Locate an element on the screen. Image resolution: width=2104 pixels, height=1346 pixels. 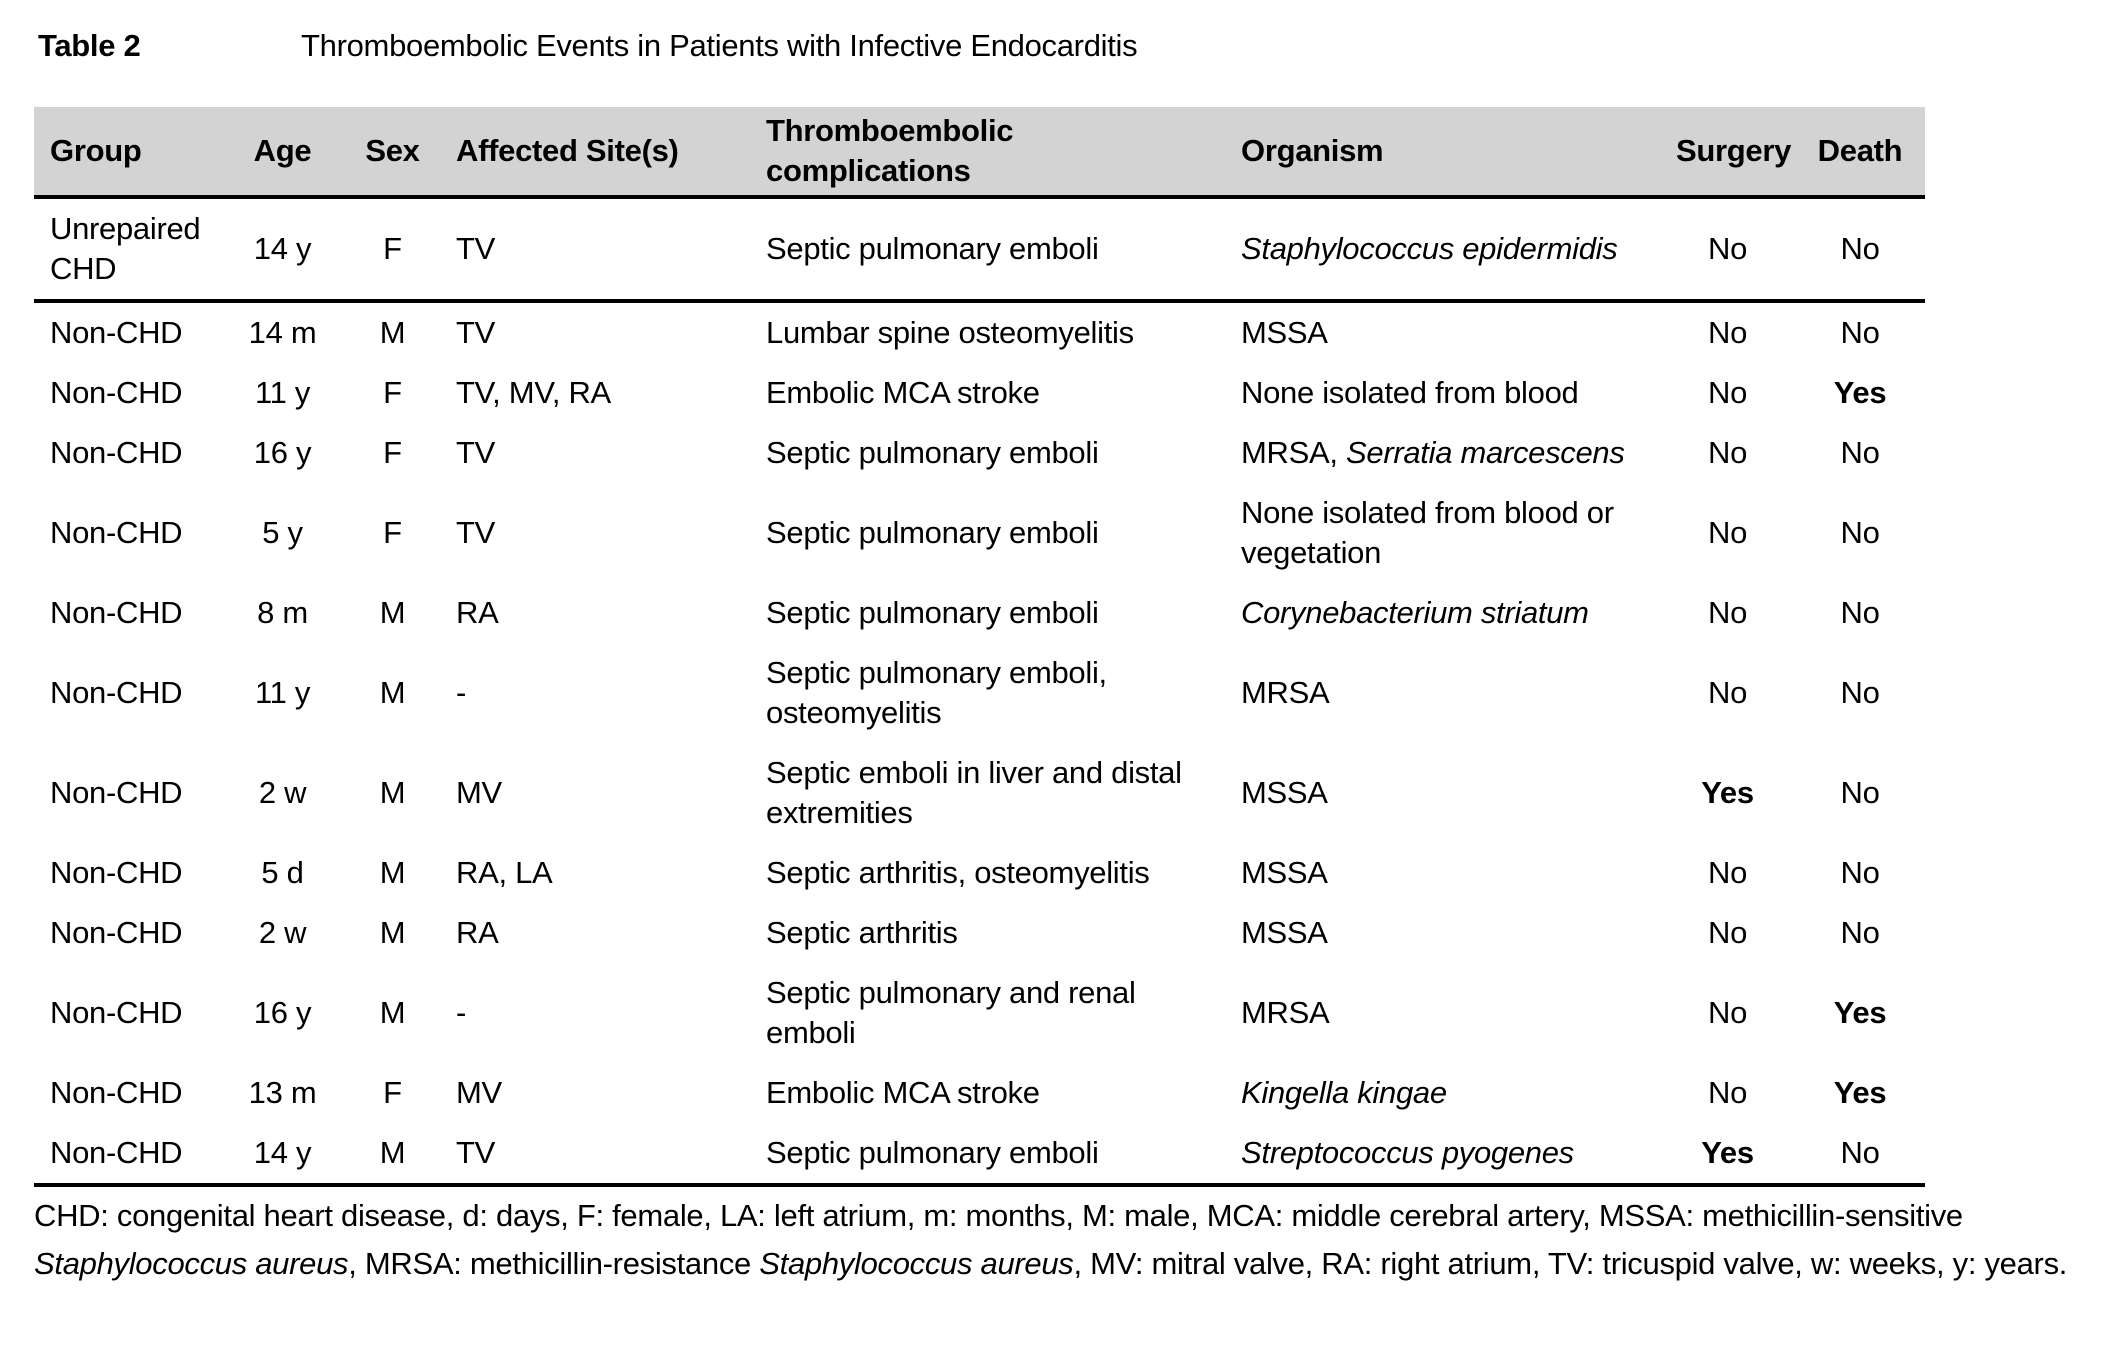
text: RA, LA is located at coordinates (504, 872).